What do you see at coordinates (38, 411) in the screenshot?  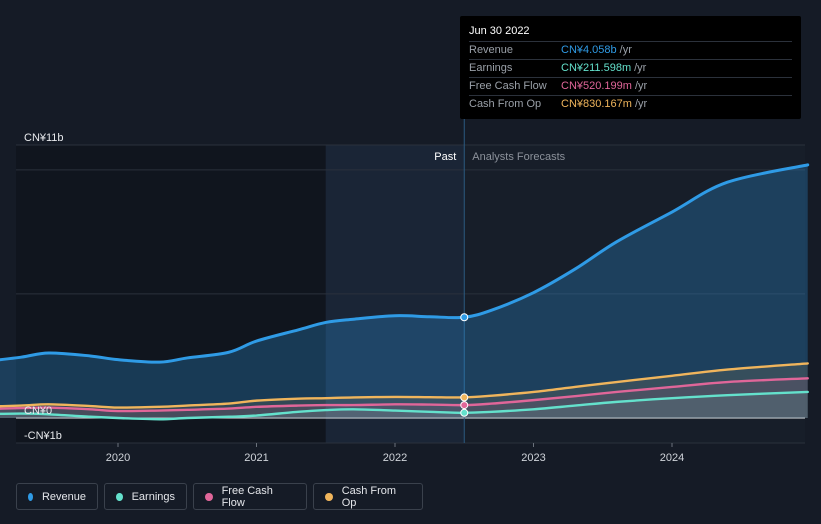 I see `y-tick-label: CN¥0` at bounding box center [38, 411].